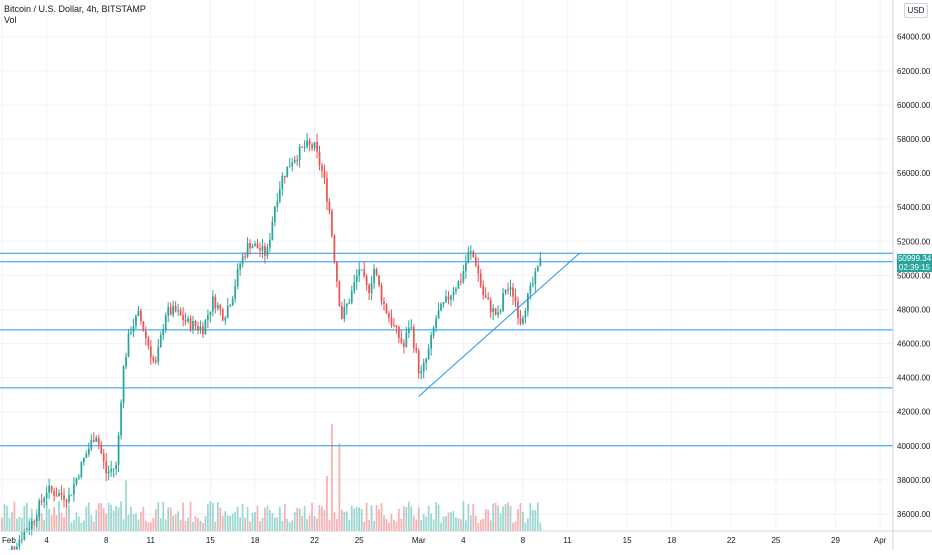  Describe the element at coordinates (75, 20) in the screenshot. I see `volume-indicator-label: Vol` at that location.